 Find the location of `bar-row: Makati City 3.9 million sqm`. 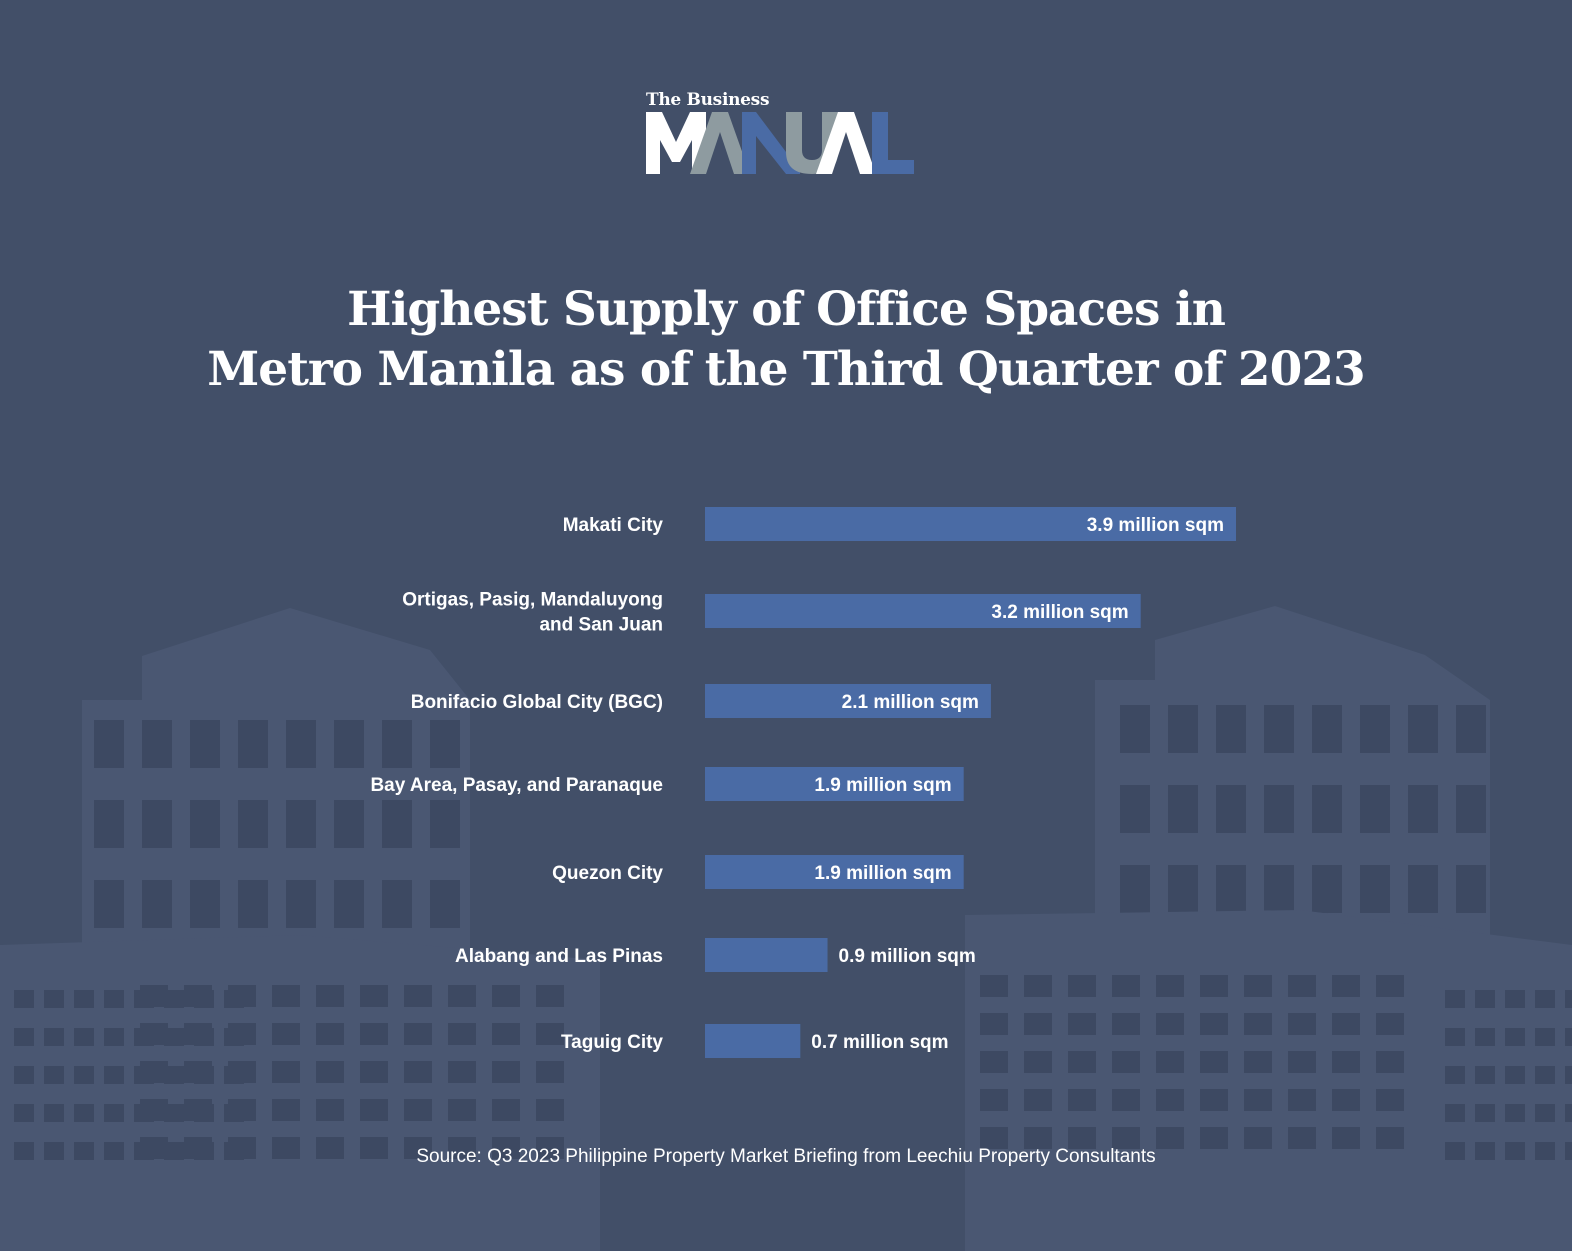

bar-row: Makati City 3.9 million sqm is located at coordinates (899, 524).